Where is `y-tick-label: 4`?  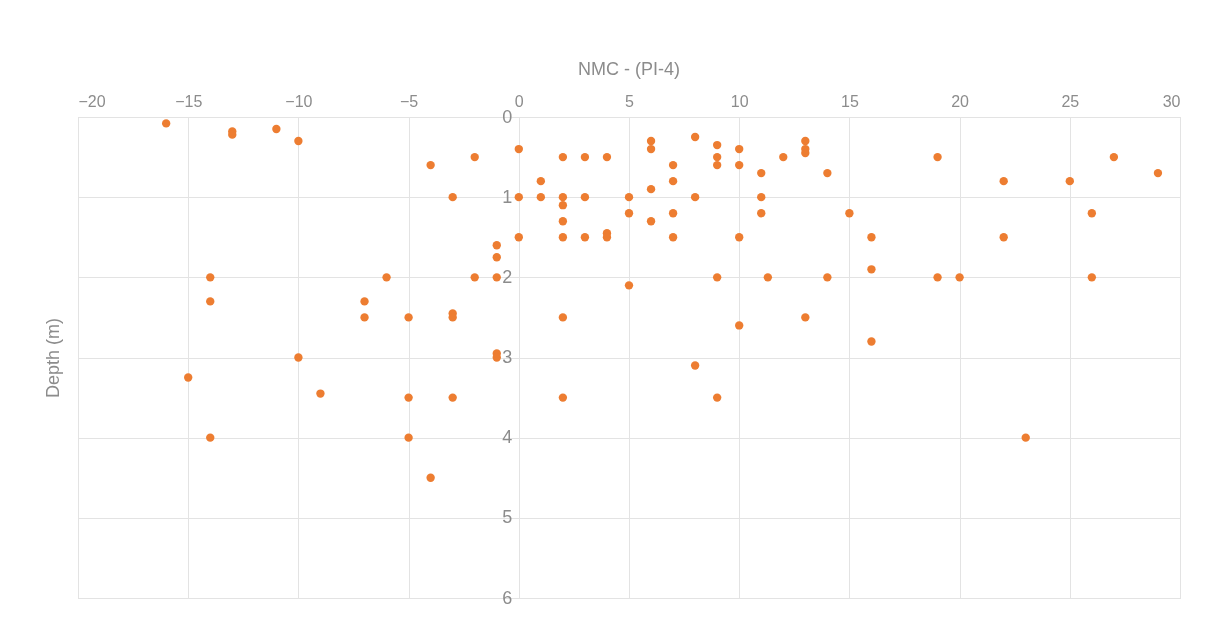
y-tick-label: 4 is located at coordinates (507, 437).